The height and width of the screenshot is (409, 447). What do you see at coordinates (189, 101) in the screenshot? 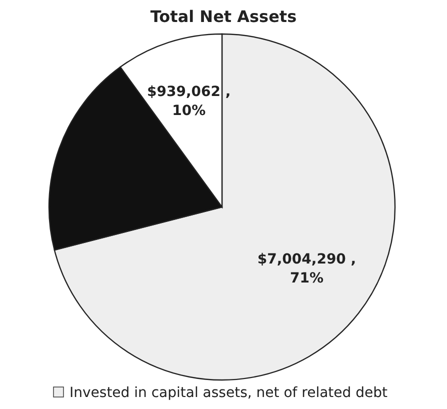
I see `data-label: $939,062 , 10%` at bounding box center [189, 101].